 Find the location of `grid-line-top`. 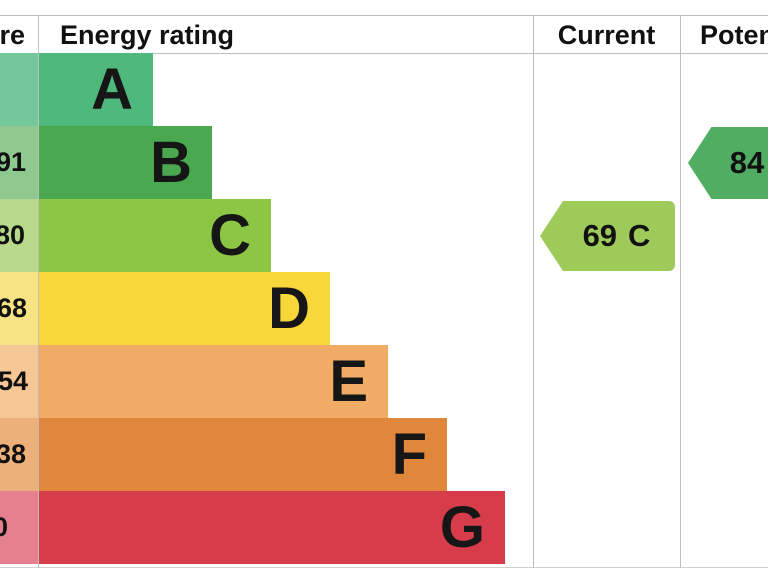

grid-line-top is located at coordinates (384, 15).